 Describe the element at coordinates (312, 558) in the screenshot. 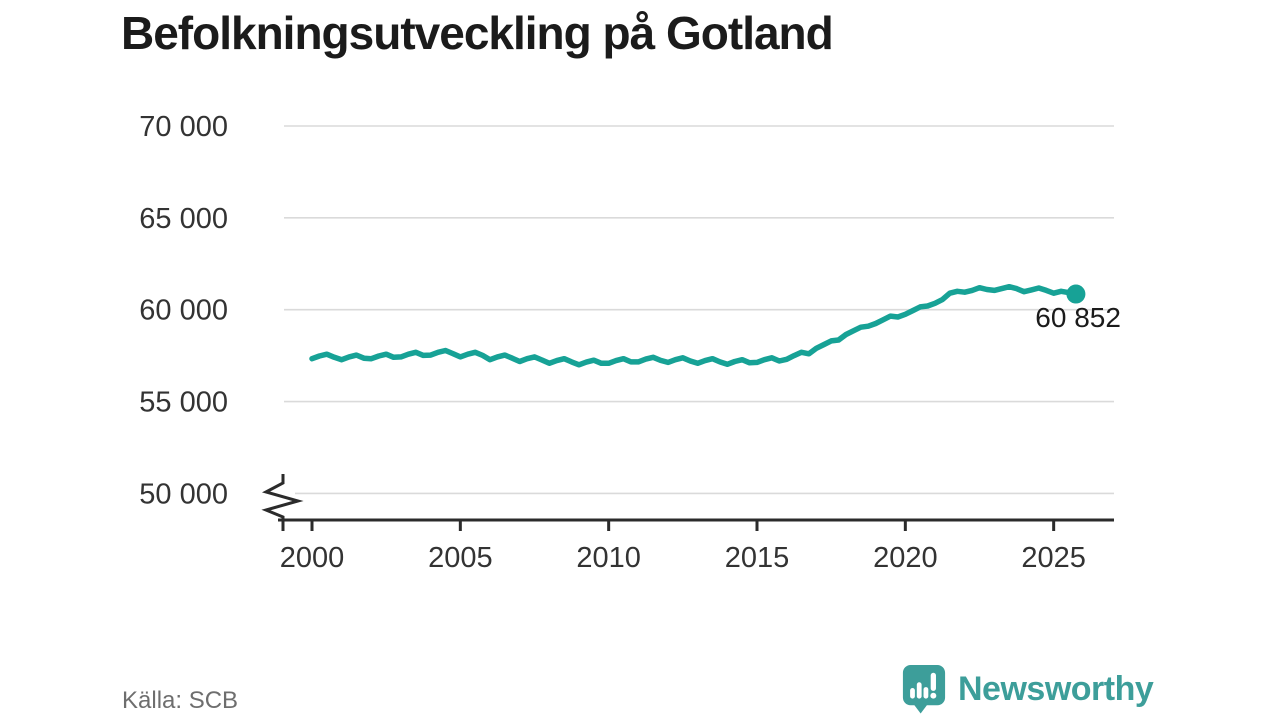

I see `x-tick-label: 2000` at that location.